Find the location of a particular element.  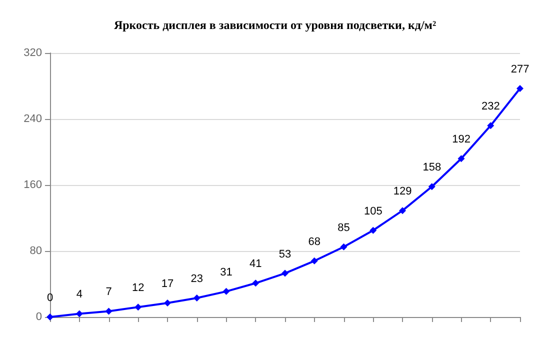

y-tick-label: 320 is located at coordinates (33, 53).